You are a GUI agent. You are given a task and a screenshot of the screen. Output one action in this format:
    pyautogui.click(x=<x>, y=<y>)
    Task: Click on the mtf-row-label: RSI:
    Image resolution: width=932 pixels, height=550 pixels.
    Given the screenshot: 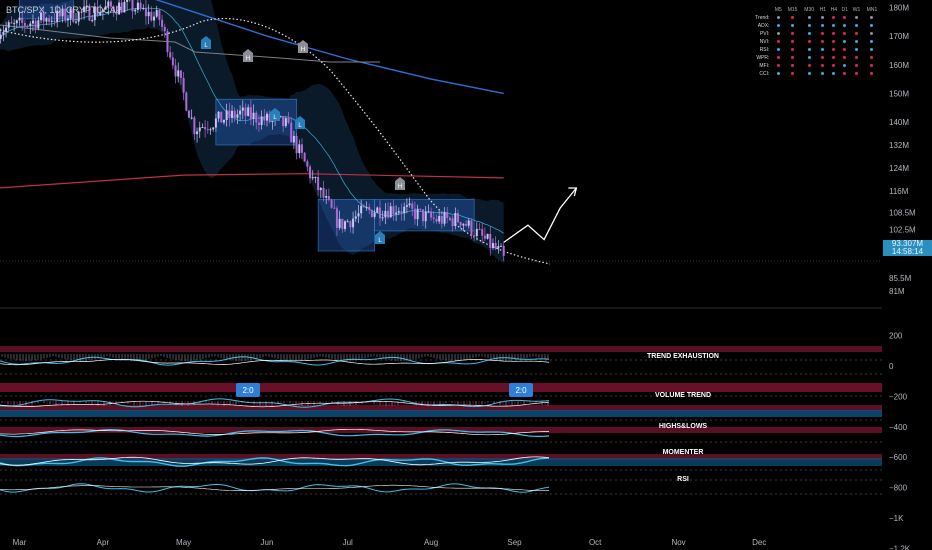 What is the action you would take?
    pyautogui.click(x=764, y=50)
    